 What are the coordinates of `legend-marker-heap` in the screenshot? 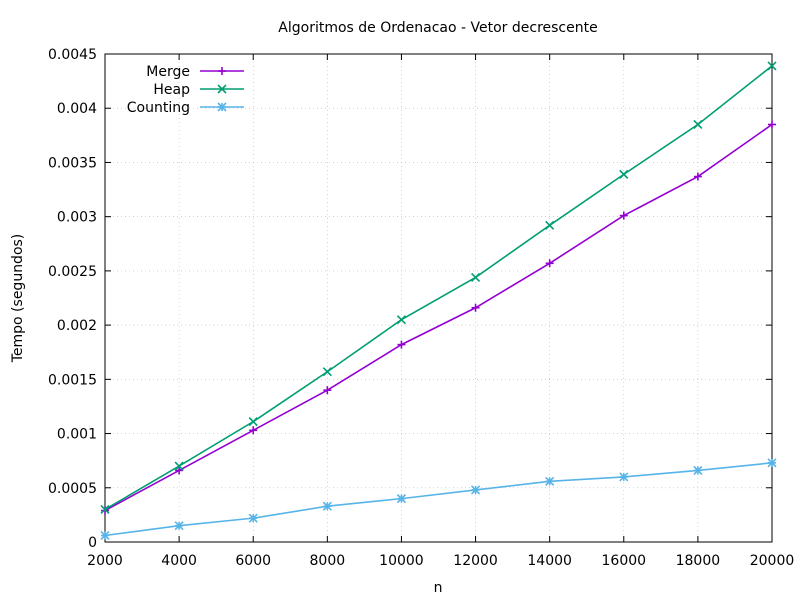 It's located at (222, 89).